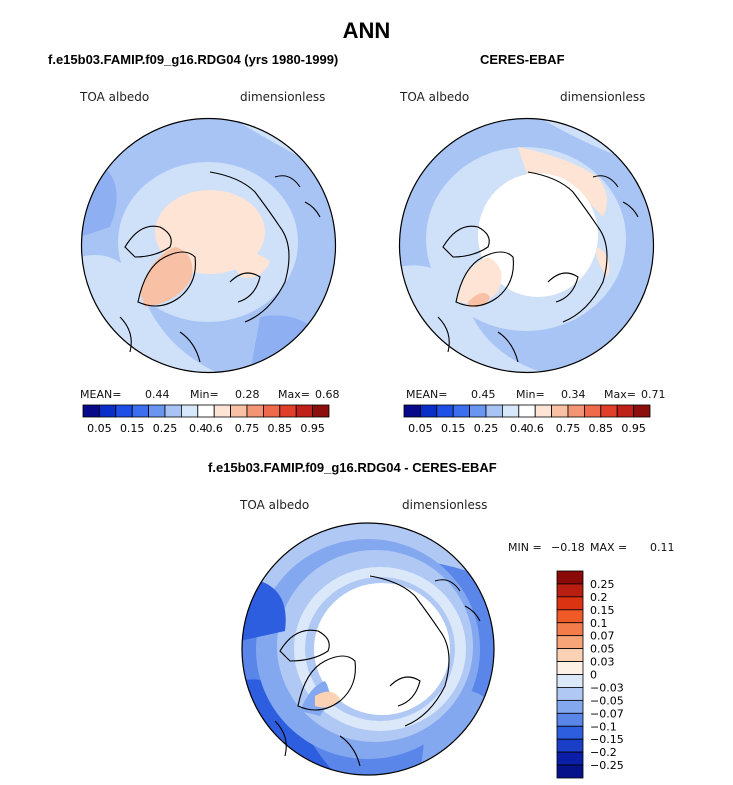 The image size is (733, 785). I want to click on panel-1-colorbar-tick-label: 0.85, so click(280, 428).